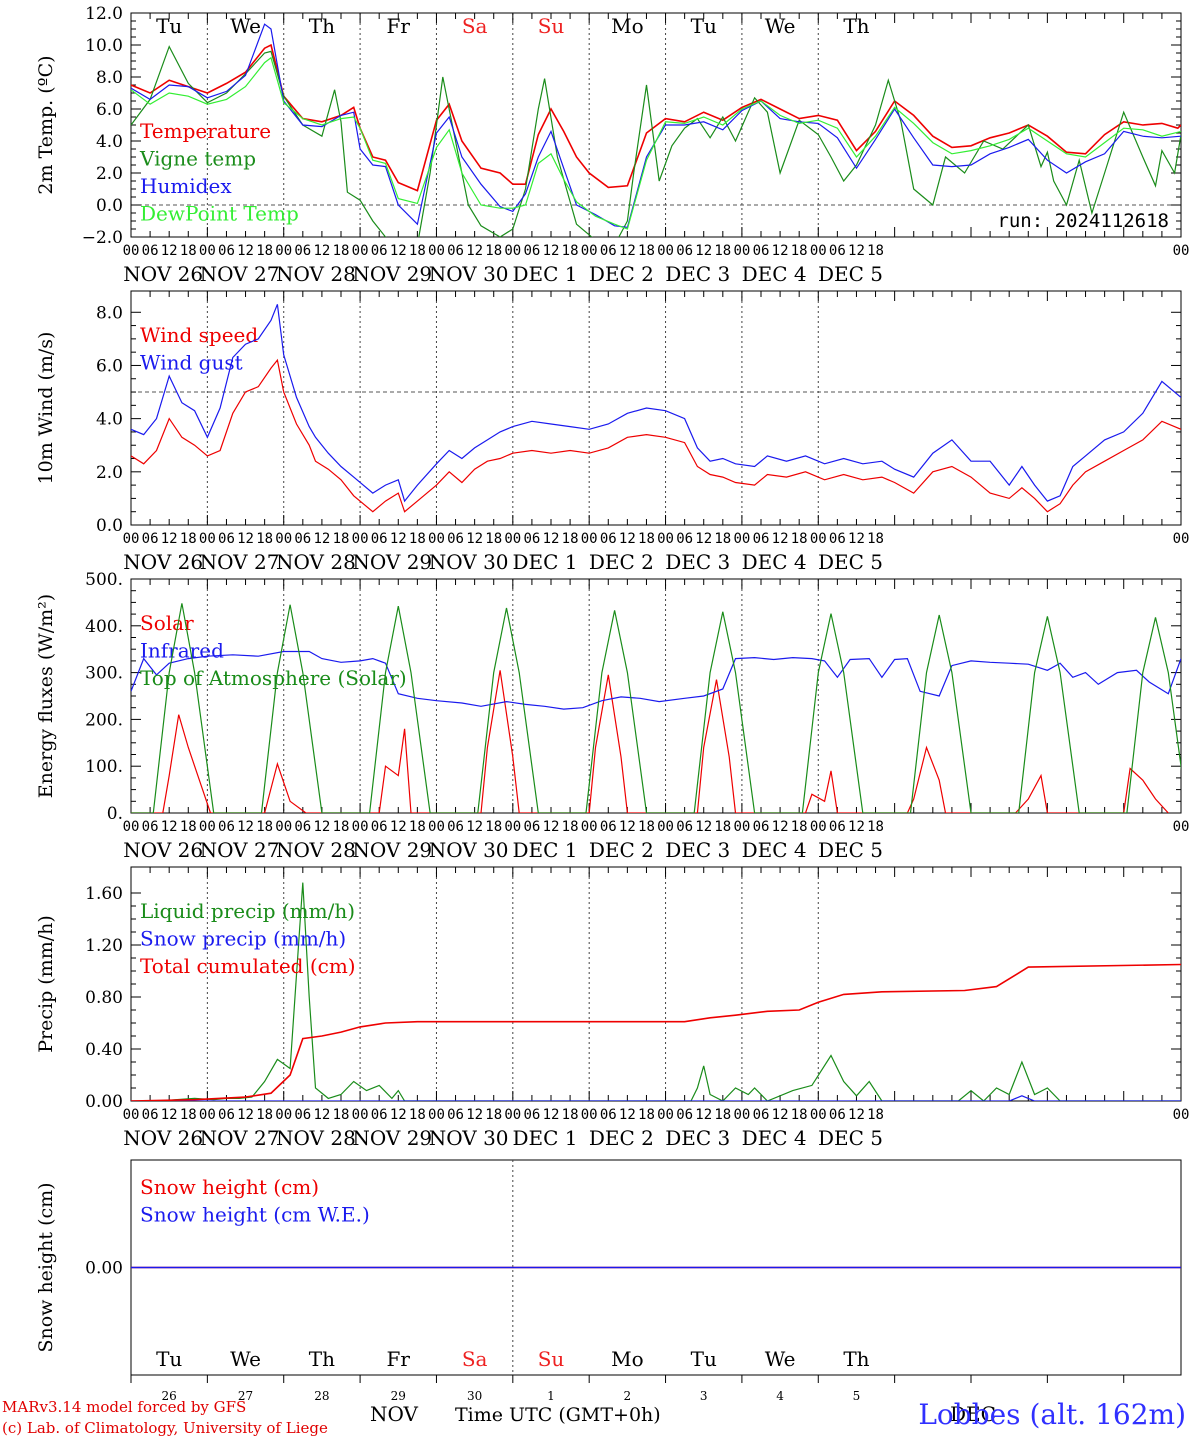 Image resolution: width=1194 pixels, height=1440 pixels. Describe the element at coordinates (163, 850) in the screenshot. I see `date-label: NOV 26` at that location.